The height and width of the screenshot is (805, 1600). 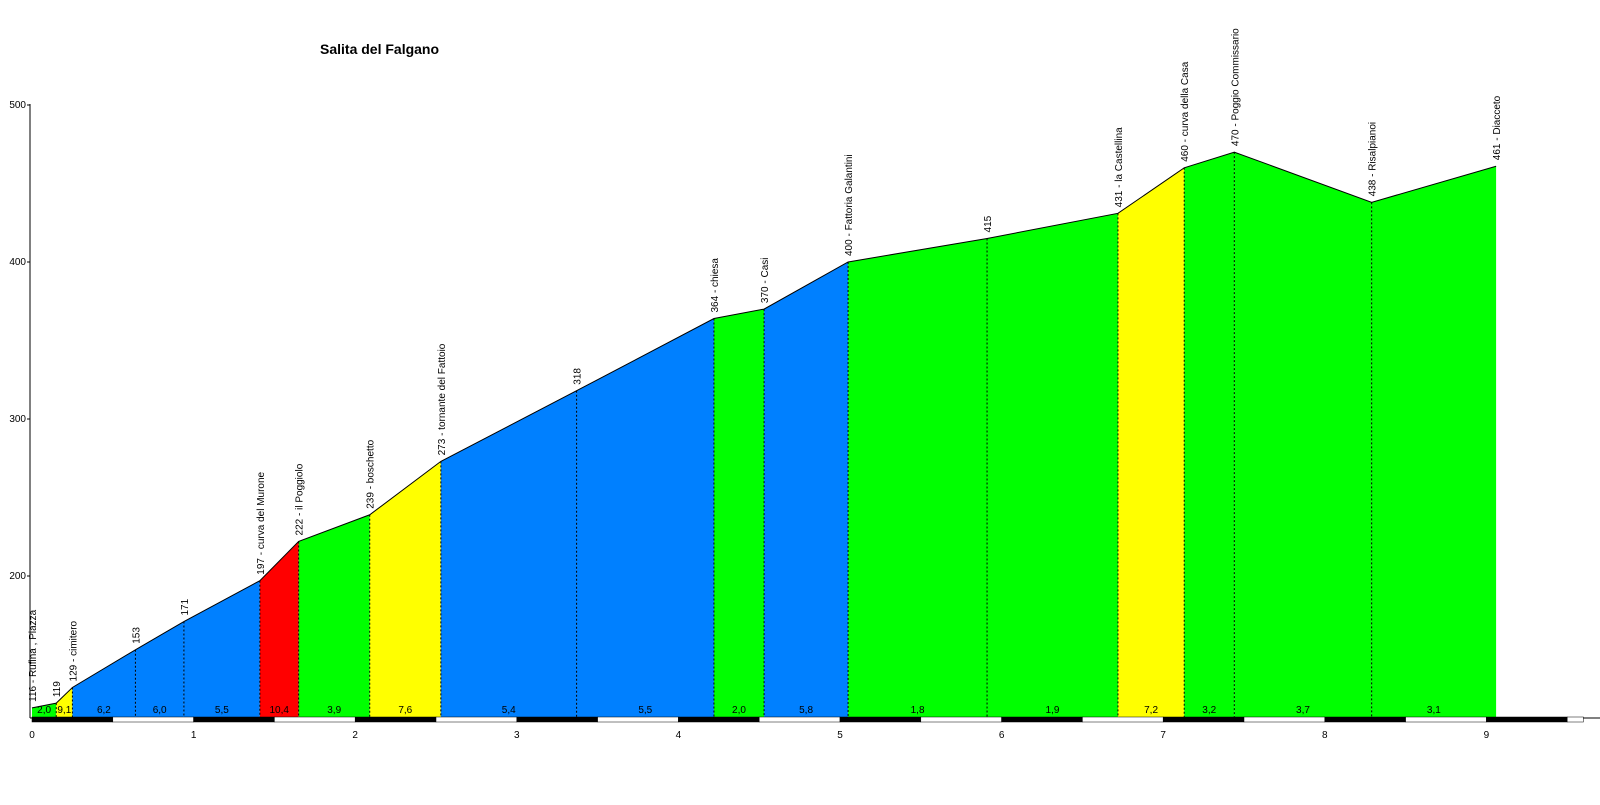 I want to click on chart-title: Salita del Falgano, so click(x=379, y=49).